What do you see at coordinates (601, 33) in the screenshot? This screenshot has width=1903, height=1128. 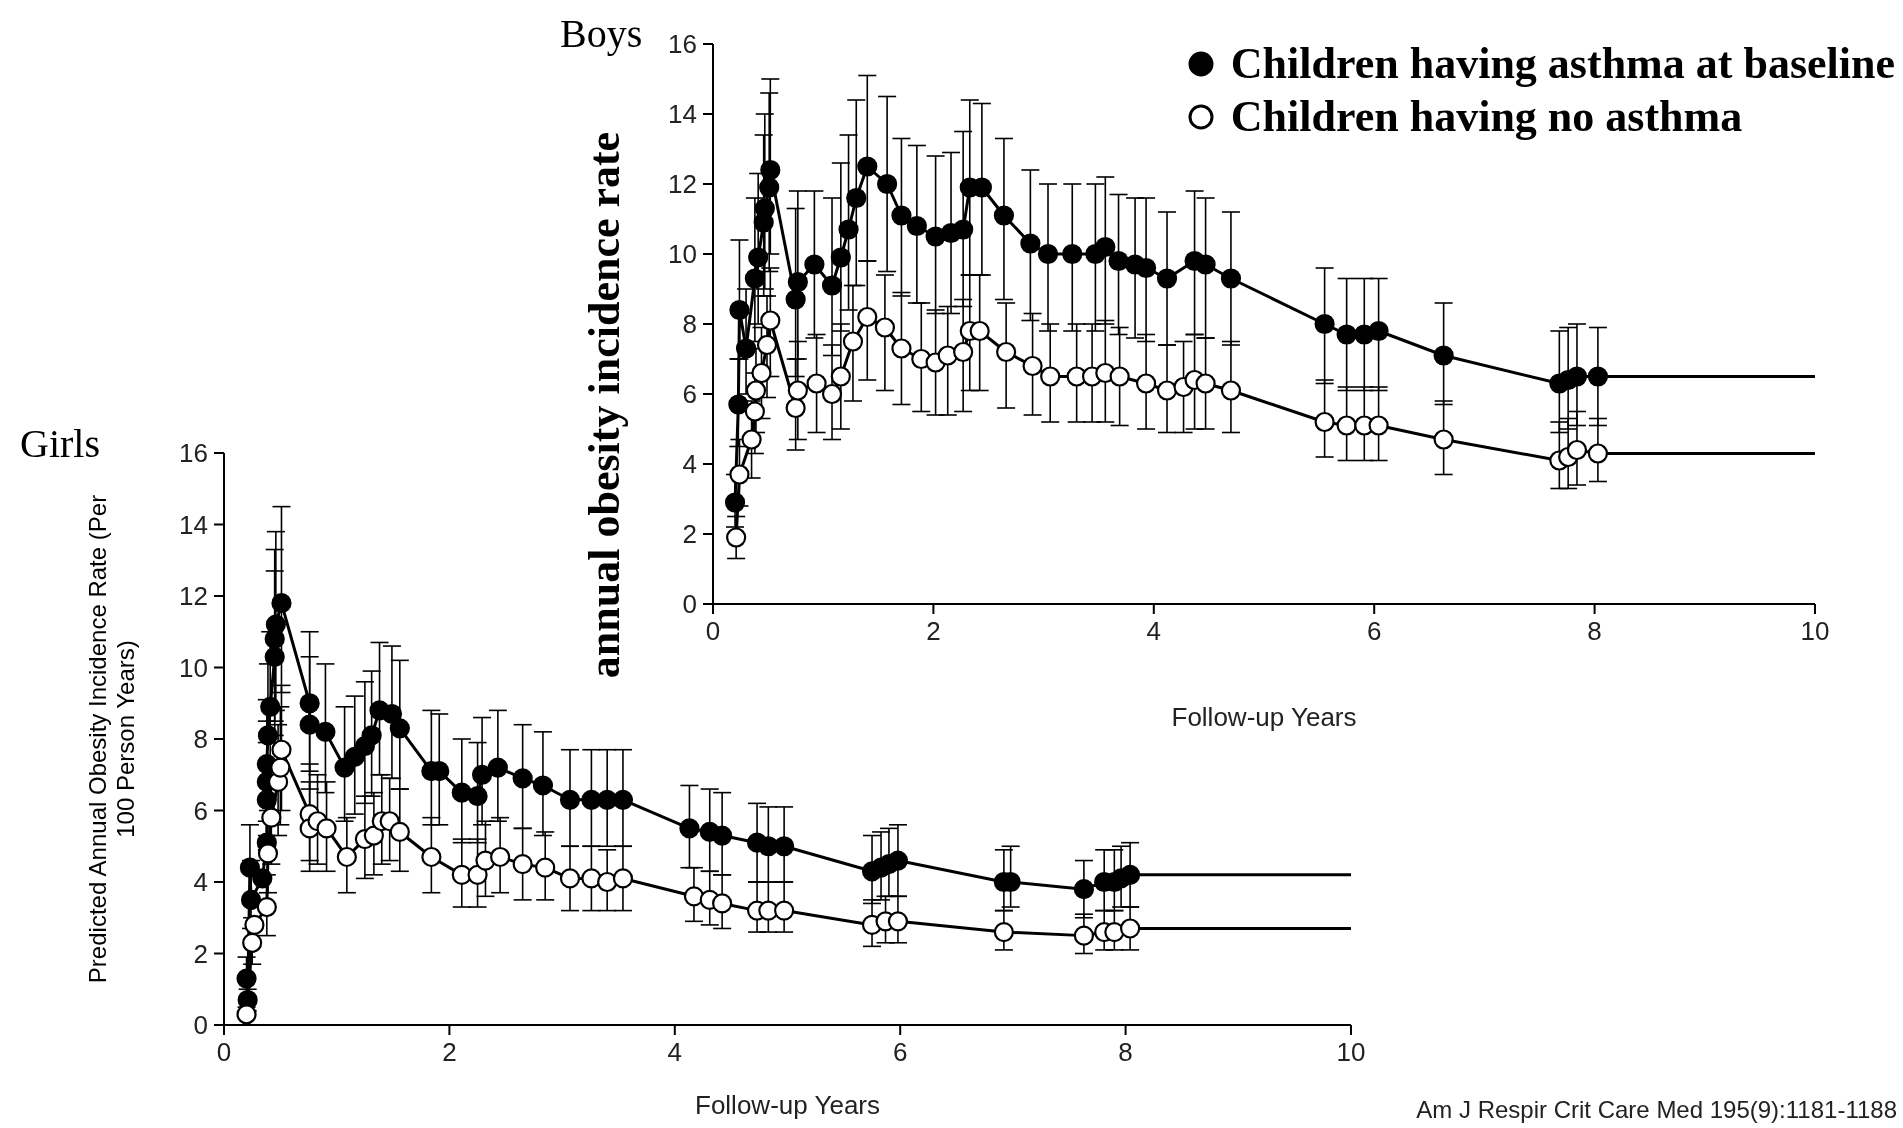 I see `chart-title: Boys` at bounding box center [601, 33].